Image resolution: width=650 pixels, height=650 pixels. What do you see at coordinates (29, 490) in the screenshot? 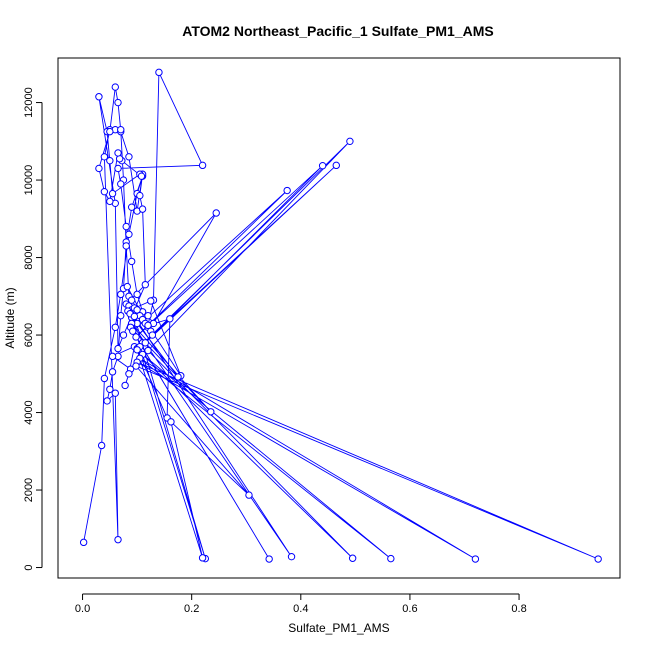
I see `y-tick-label: 2000` at bounding box center [29, 490].